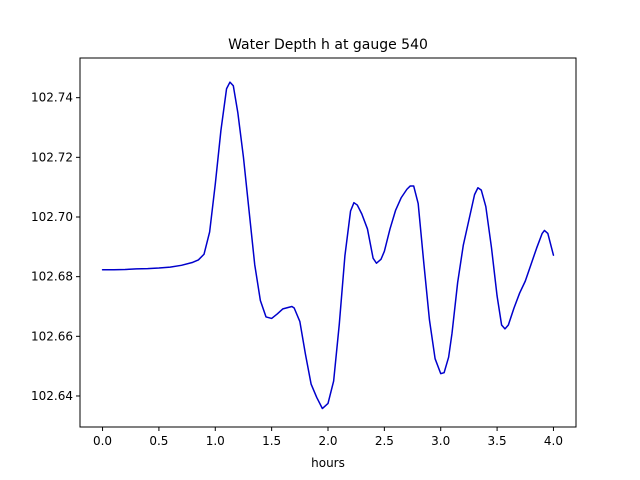  What do you see at coordinates (52, 277) in the screenshot?
I see `y-tick-label: 102.68` at bounding box center [52, 277].